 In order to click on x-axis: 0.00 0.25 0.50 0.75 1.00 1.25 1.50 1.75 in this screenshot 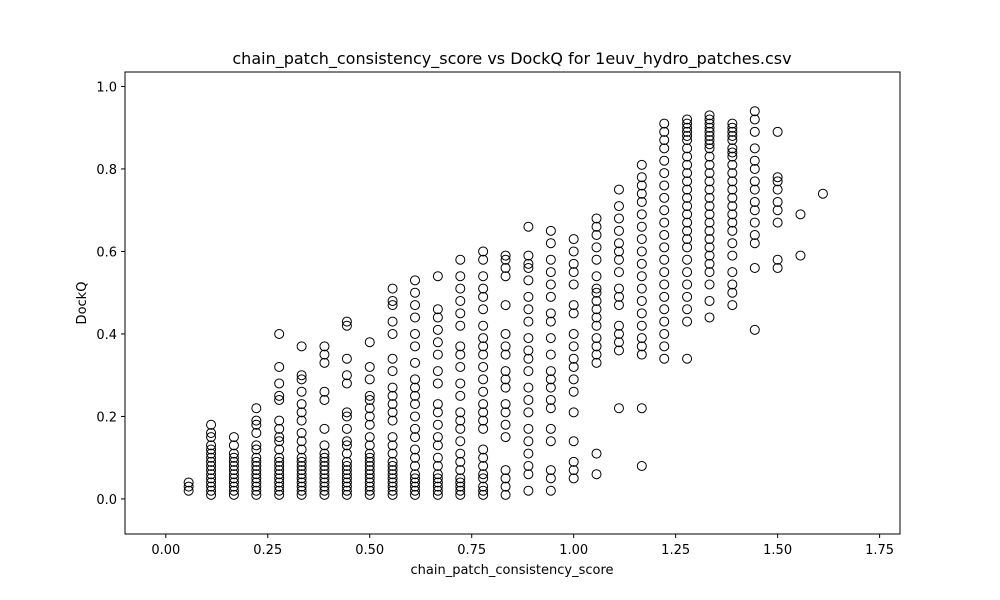, I will do `click(522, 546)`.